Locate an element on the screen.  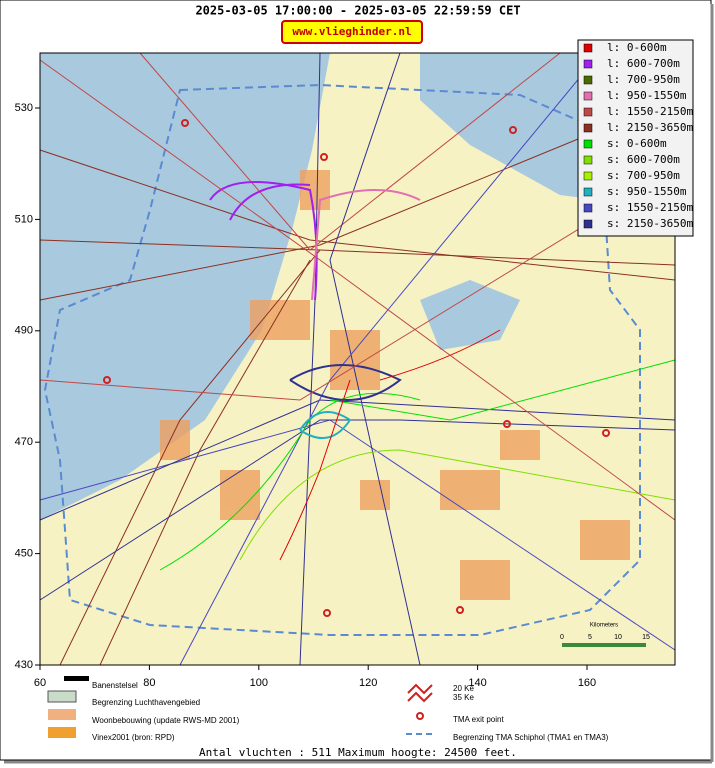
x-tick-label: 140 is located at coordinates (477, 683).